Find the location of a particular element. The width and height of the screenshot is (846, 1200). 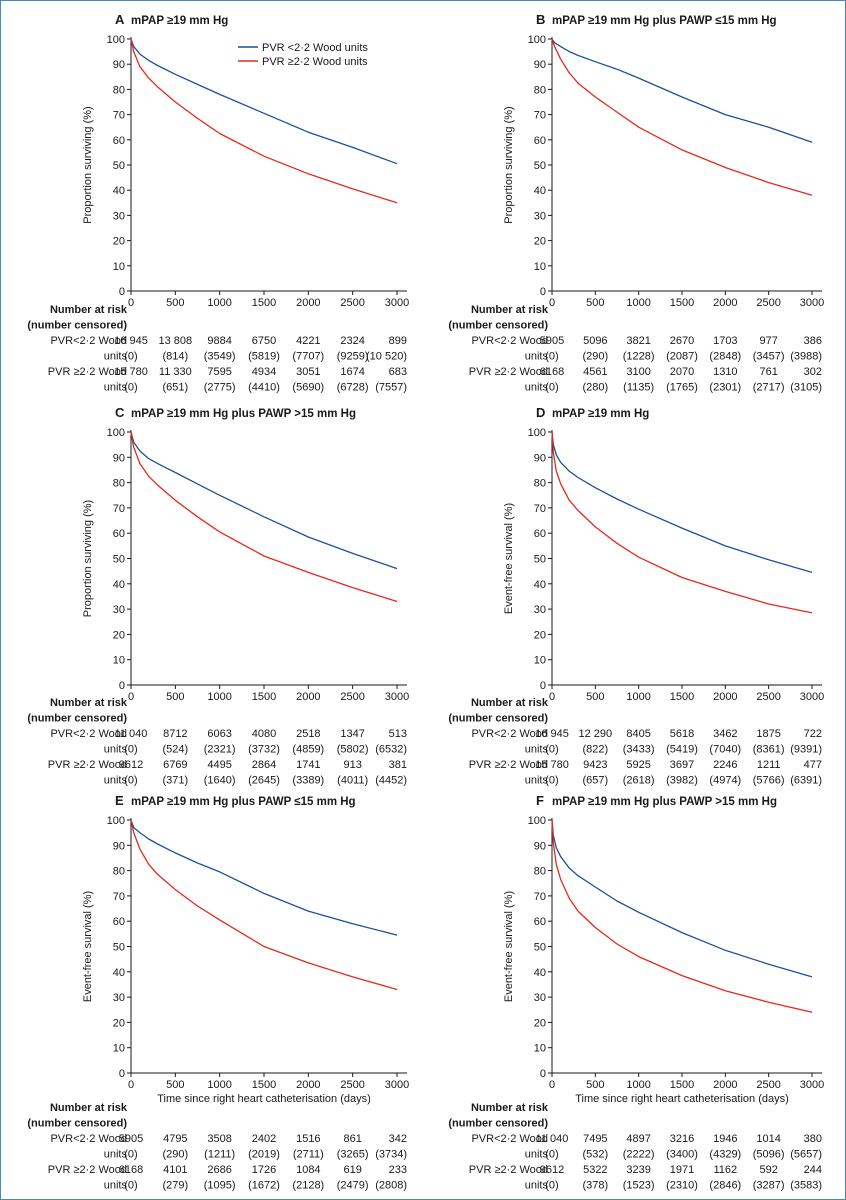

panel-a-x-tick-label: 1500 is located at coordinates (264, 303).